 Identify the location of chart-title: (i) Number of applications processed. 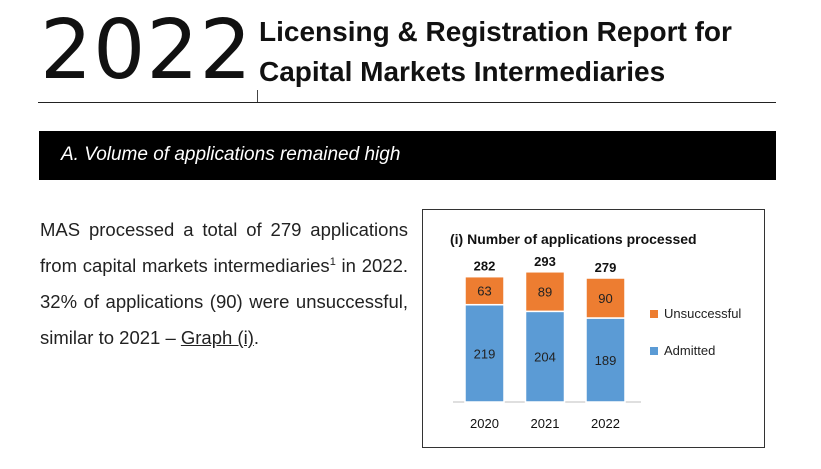
(573, 239).